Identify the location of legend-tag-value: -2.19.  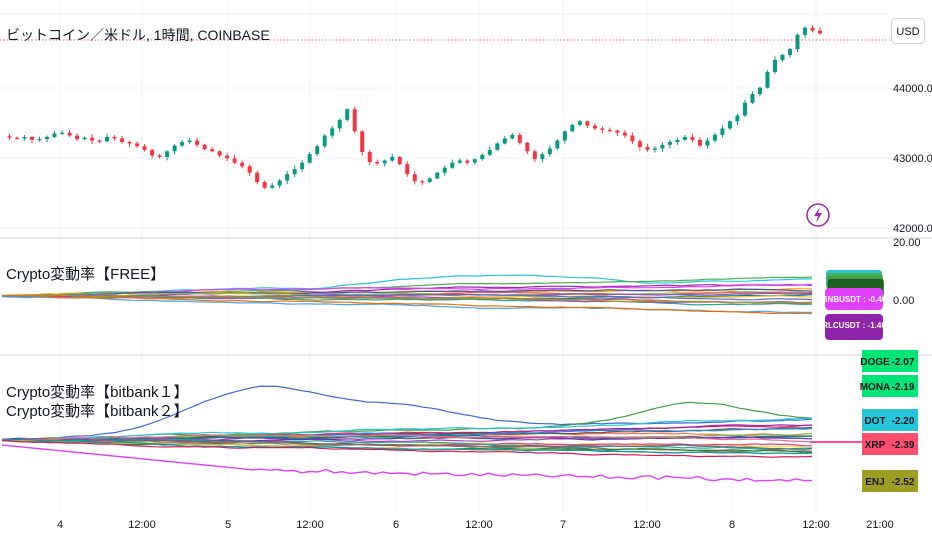
(903, 387).